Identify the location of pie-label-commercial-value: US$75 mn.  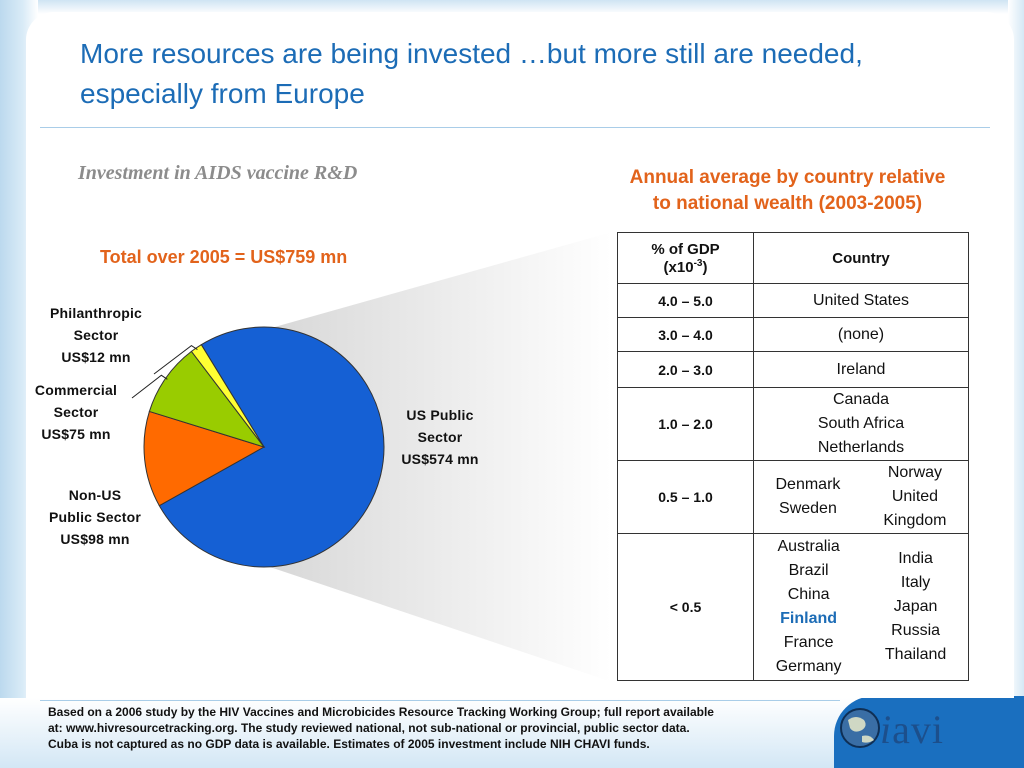
(76, 434).